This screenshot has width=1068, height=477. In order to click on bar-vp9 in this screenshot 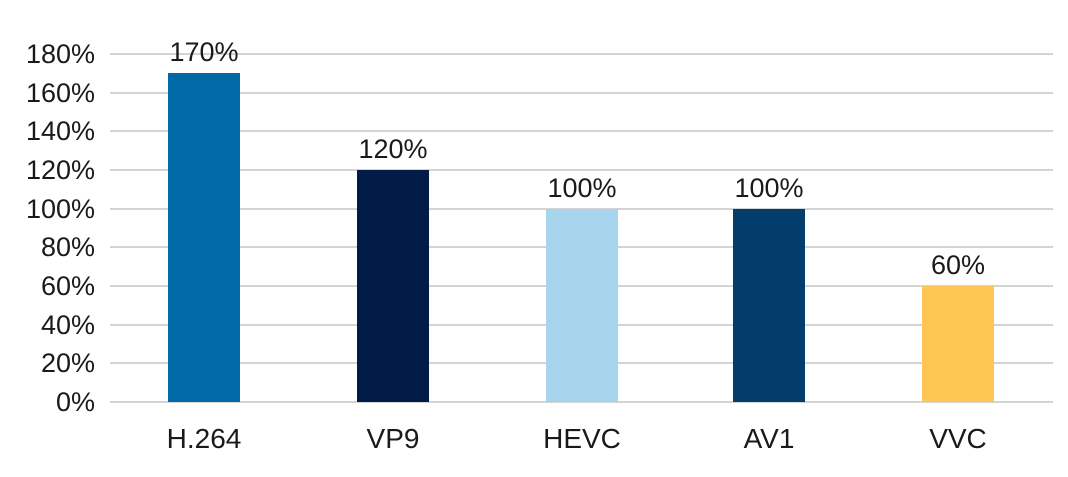, I will do `click(393, 286)`.